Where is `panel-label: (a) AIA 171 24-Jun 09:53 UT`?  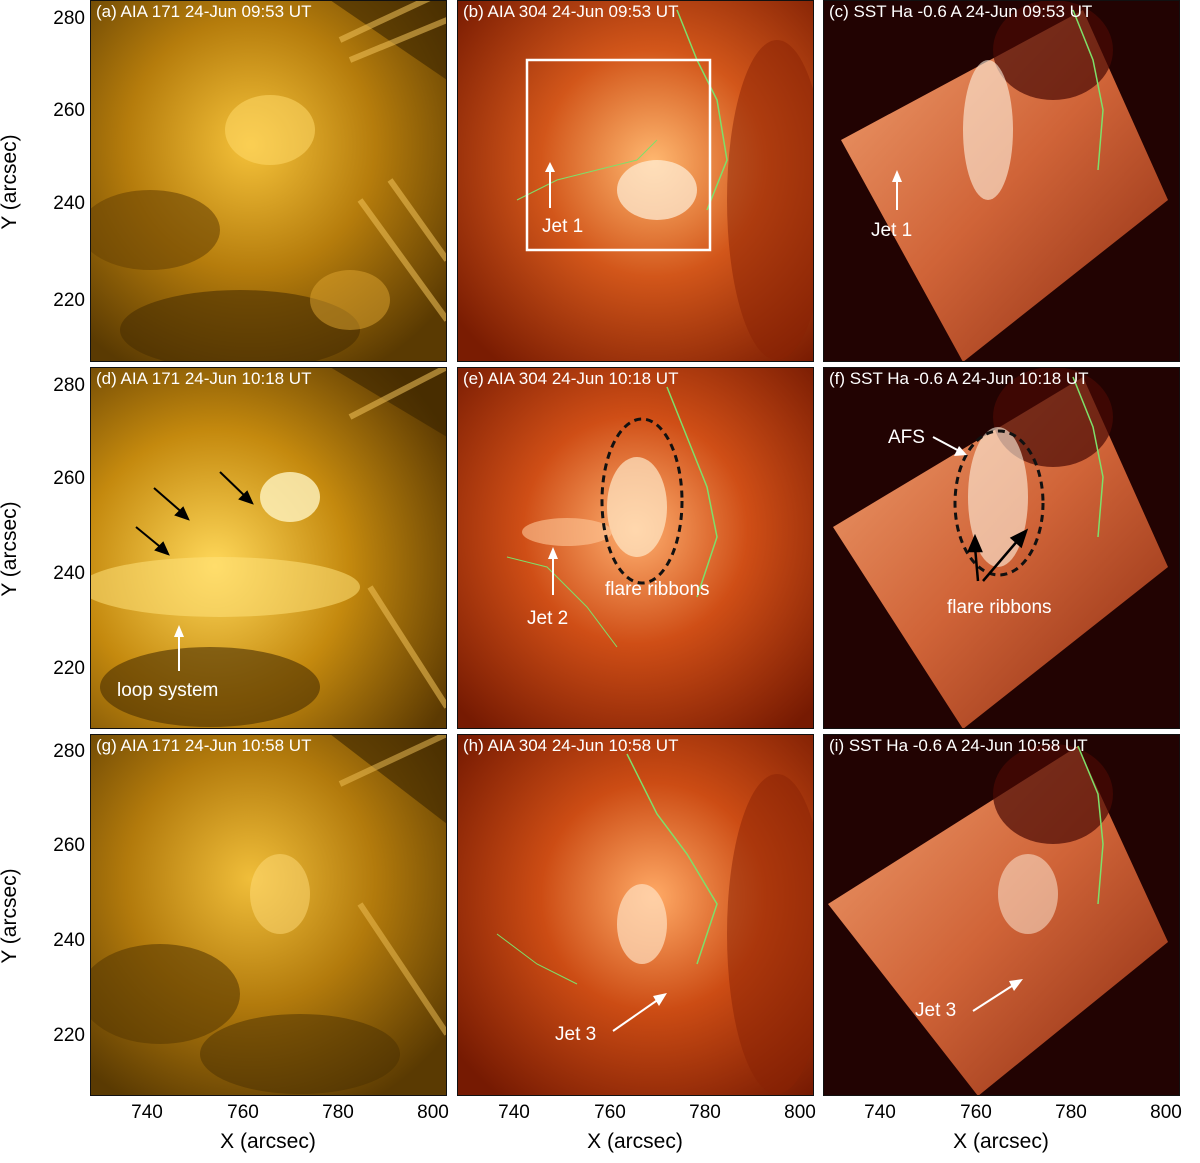 panel-label: (a) AIA 171 24-Jun 09:53 UT is located at coordinates (204, 11).